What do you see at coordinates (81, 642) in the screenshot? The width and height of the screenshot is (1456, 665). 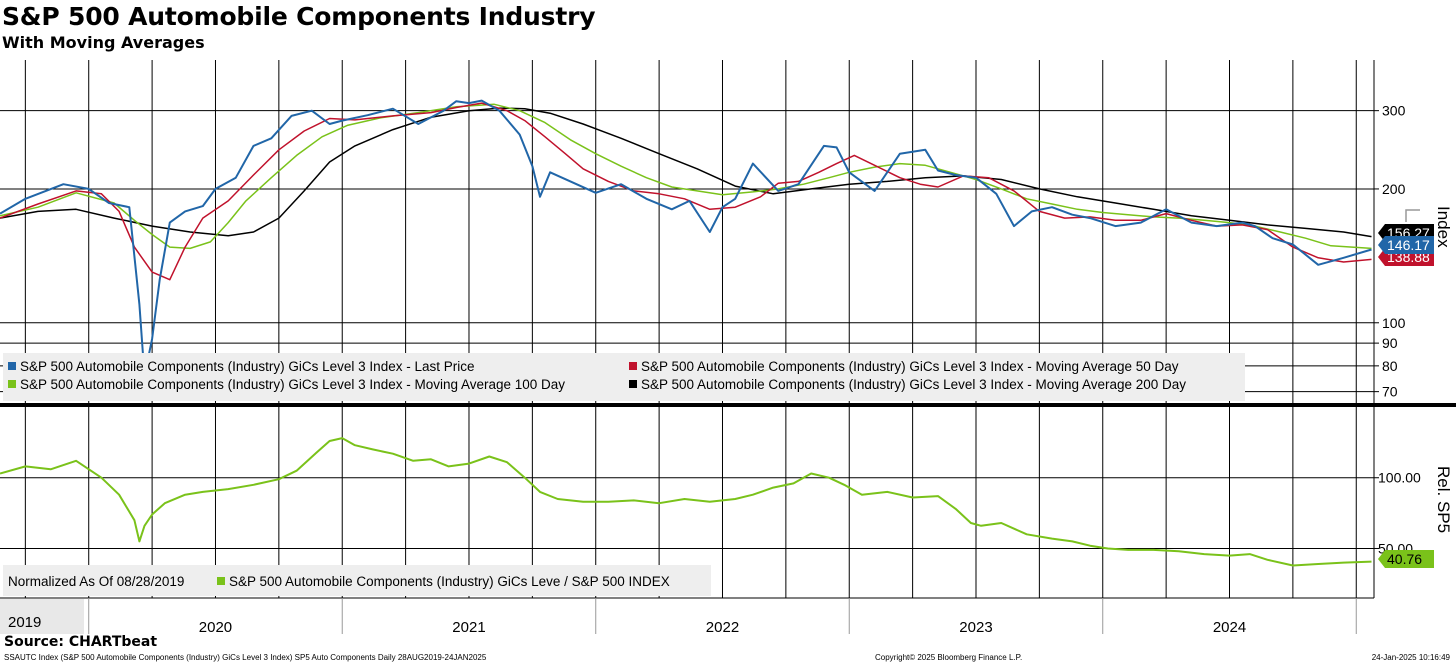 I see `source-note: Source: CHARTbeat` at bounding box center [81, 642].